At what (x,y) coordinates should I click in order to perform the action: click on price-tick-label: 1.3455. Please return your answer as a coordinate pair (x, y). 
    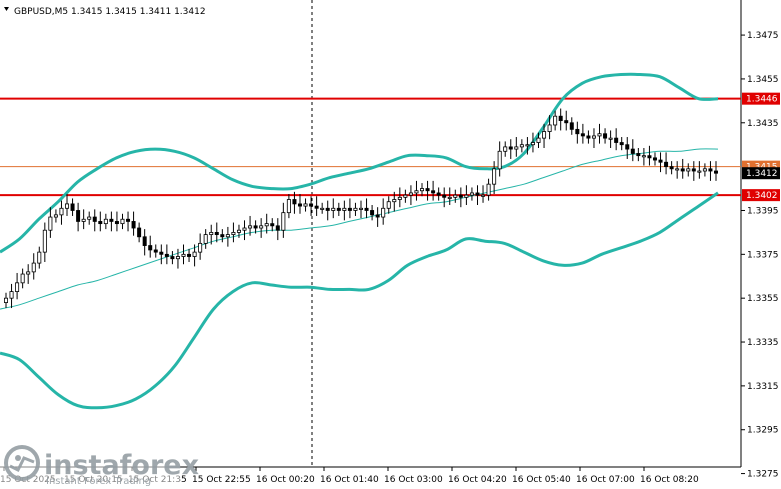
    Looking at the image, I should click on (763, 80).